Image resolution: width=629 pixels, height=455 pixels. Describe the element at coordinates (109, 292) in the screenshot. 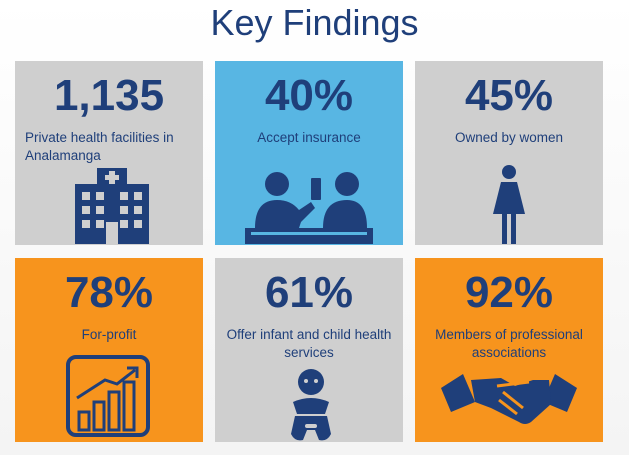

I see `for-profit-stat: 78%` at that location.